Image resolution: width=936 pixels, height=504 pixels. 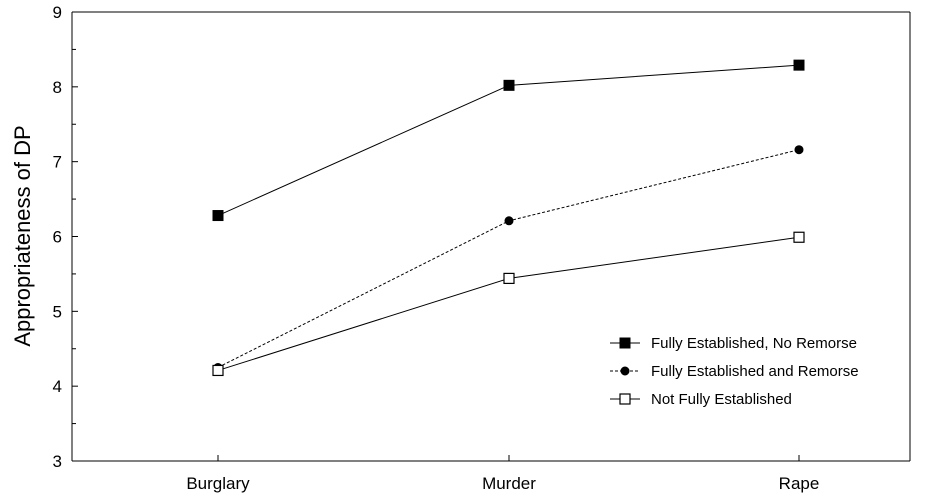 What do you see at coordinates (218, 216) in the screenshot?
I see `data-point-1-burglary` at bounding box center [218, 216].